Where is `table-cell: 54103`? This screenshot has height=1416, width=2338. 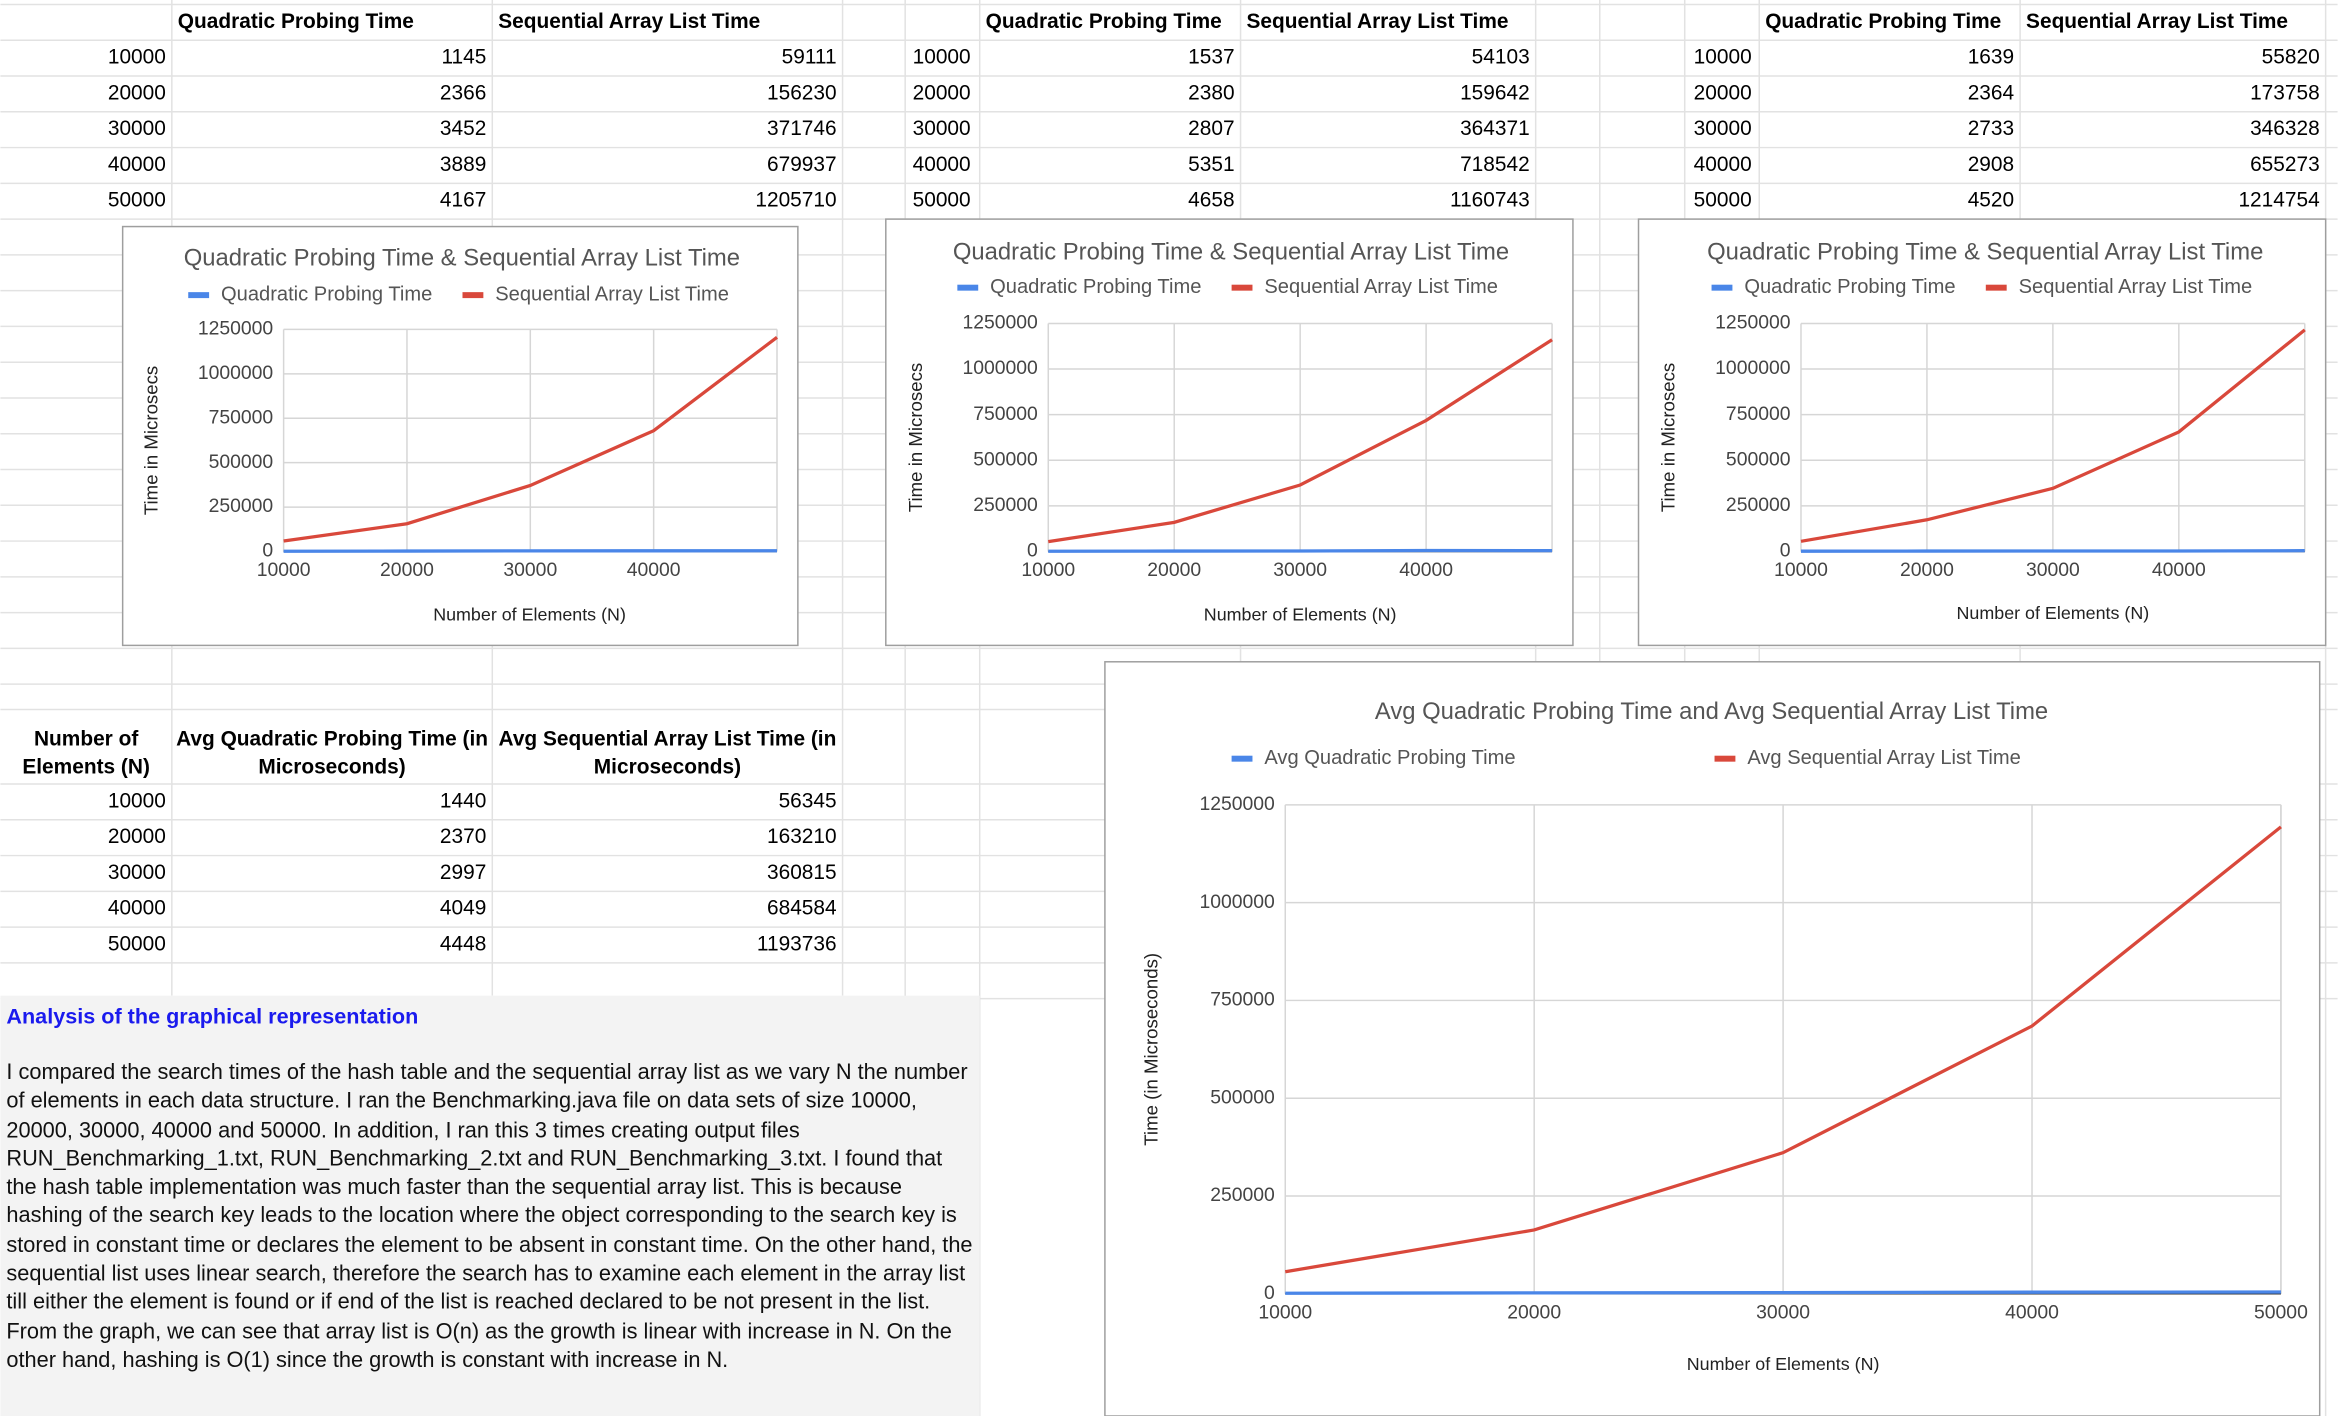
table-cell: 54103 is located at coordinates (1501, 57).